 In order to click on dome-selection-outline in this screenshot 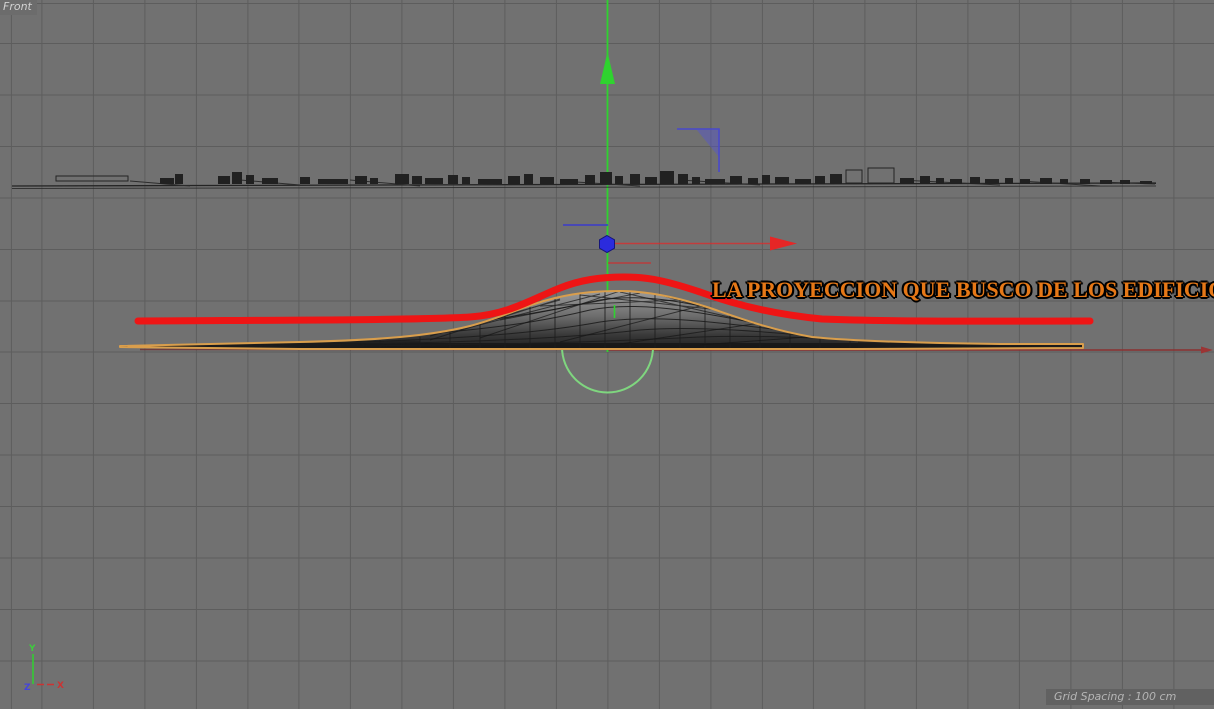, I will do `click(601, 320)`.